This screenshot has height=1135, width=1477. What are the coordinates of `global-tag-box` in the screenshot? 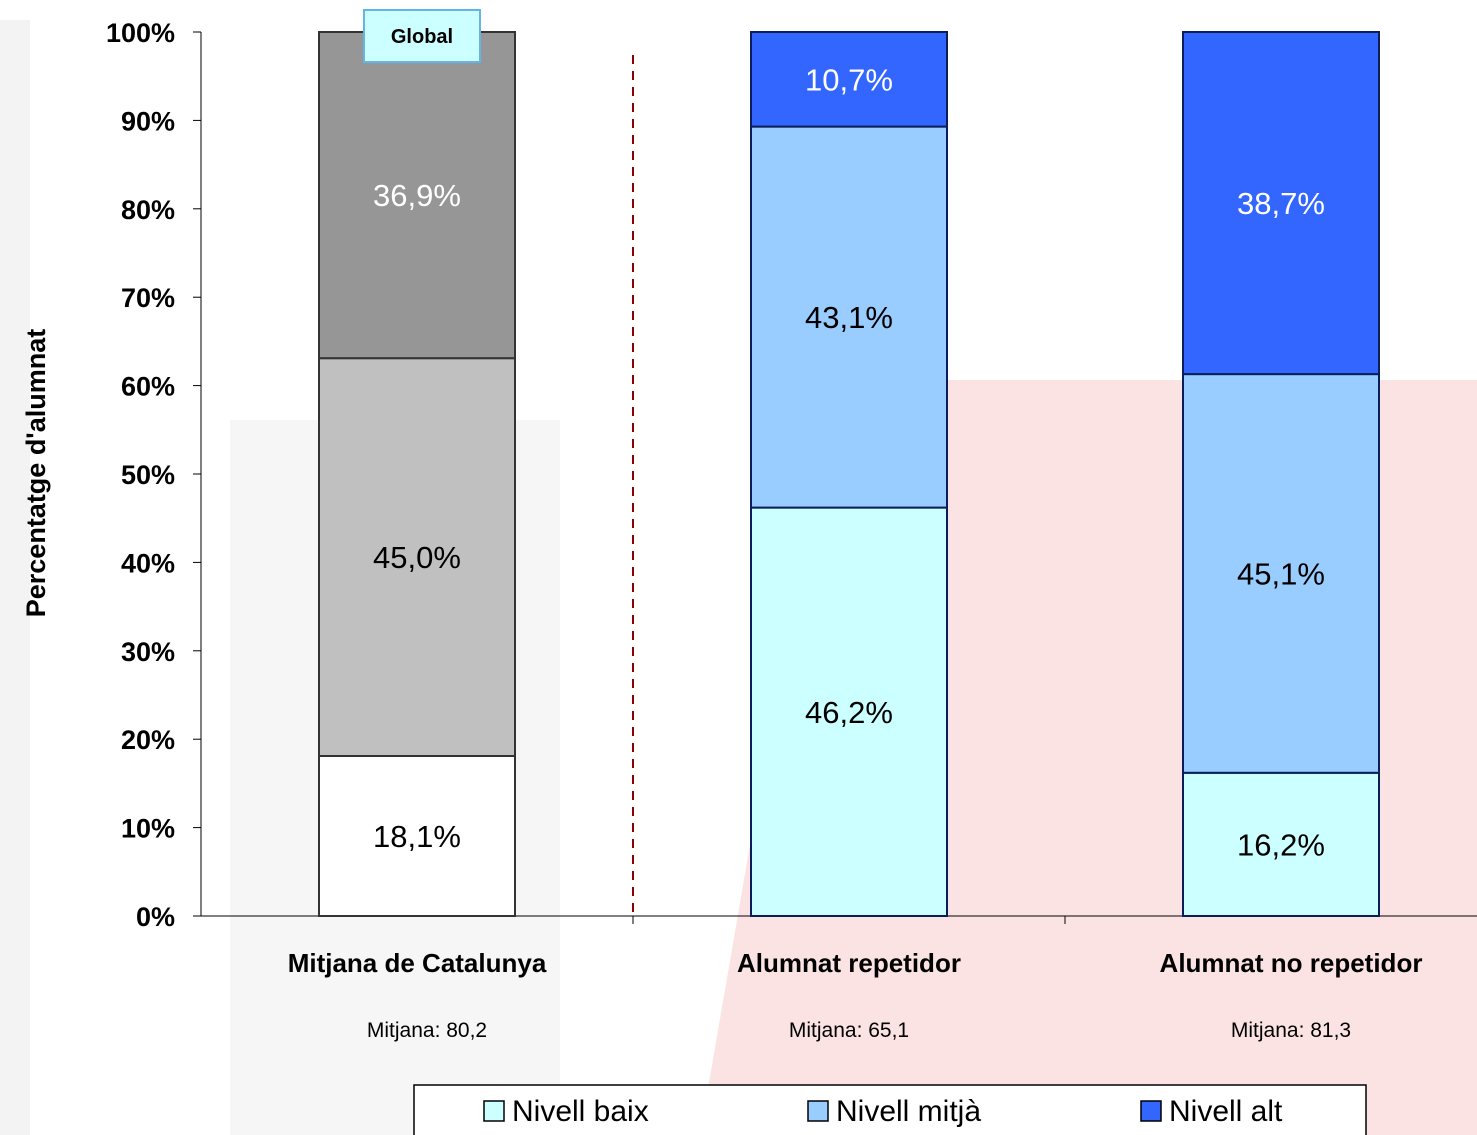 It's located at (422, 36).